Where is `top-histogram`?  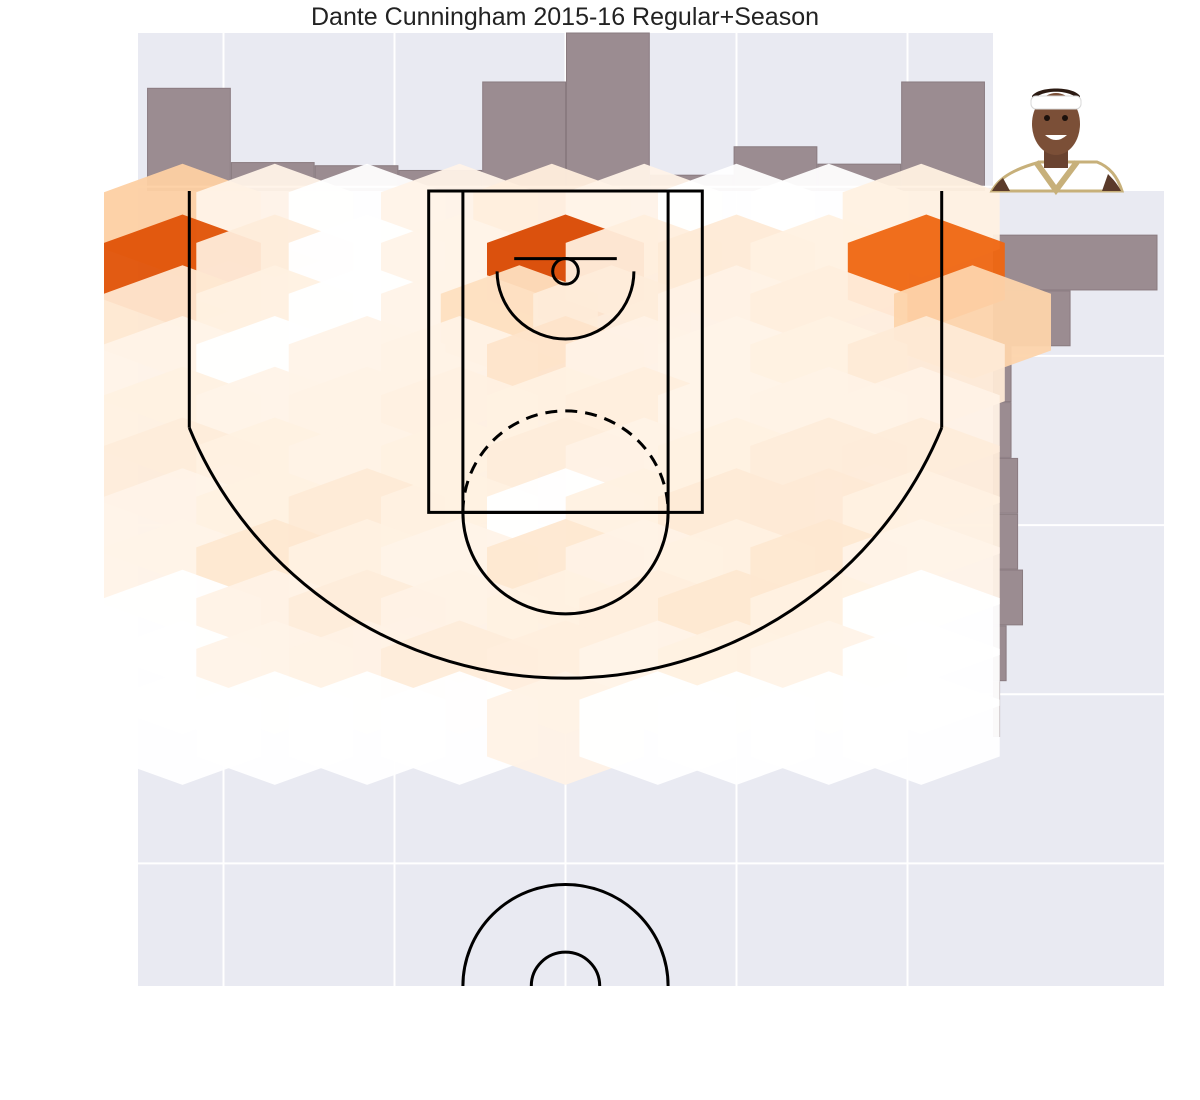 top-histogram is located at coordinates (565, 112).